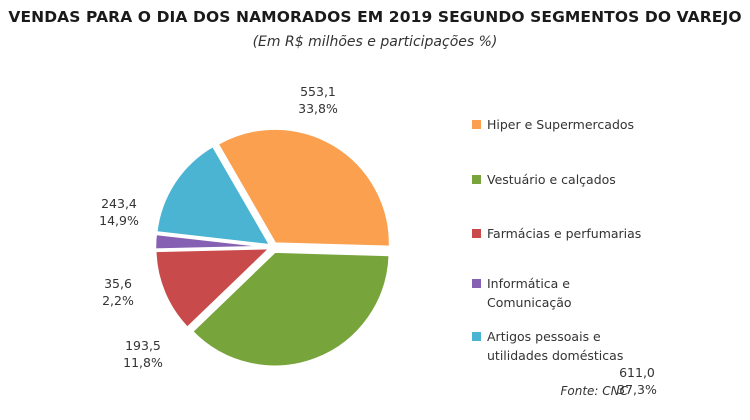 Image resolution: width=750 pixels, height=420 pixels. I want to click on data-label-percent: 33,8%, so click(318, 108).